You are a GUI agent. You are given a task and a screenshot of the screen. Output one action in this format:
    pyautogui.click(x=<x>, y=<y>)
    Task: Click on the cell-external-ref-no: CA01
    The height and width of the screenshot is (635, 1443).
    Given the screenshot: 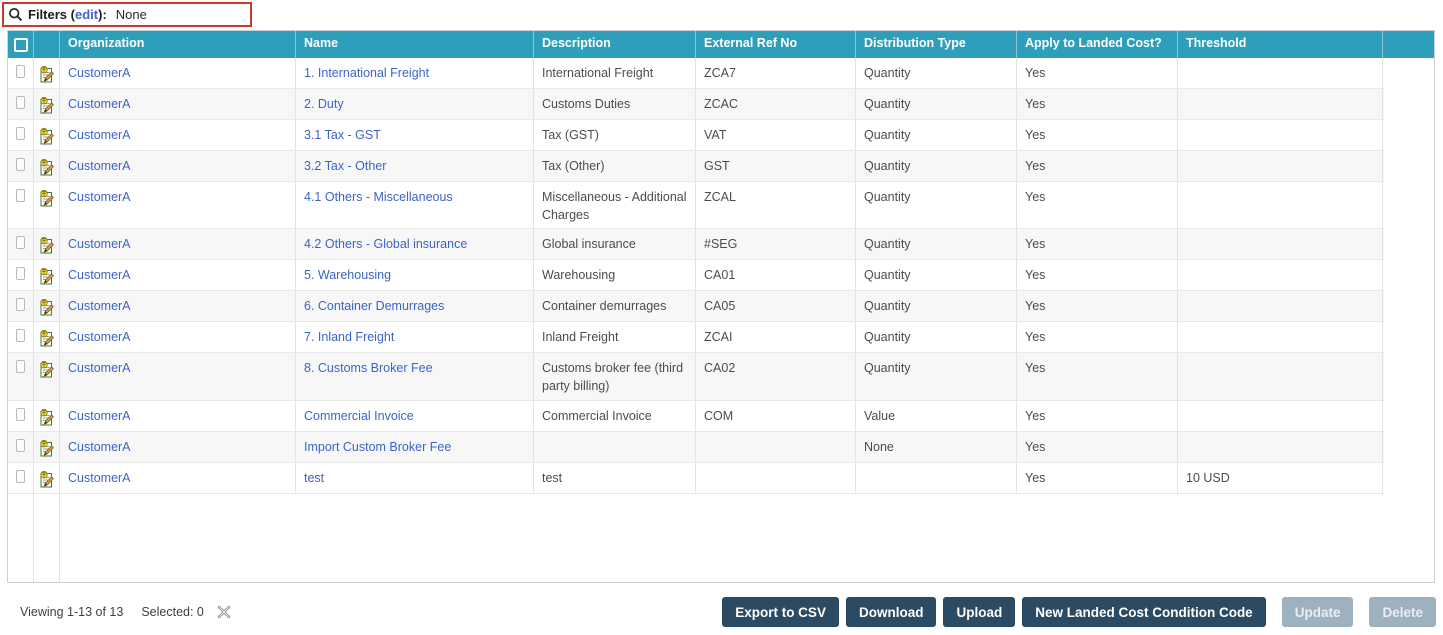 What is the action you would take?
    pyautogui.click(x=776, y=275)
    